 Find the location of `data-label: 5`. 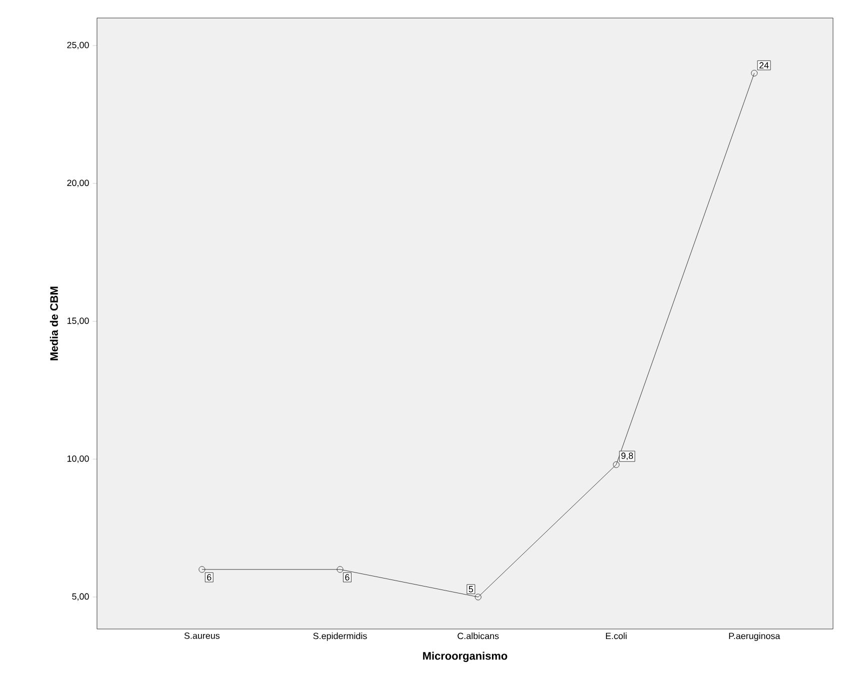

data-label: 5 is located at coordinates (471, 589).